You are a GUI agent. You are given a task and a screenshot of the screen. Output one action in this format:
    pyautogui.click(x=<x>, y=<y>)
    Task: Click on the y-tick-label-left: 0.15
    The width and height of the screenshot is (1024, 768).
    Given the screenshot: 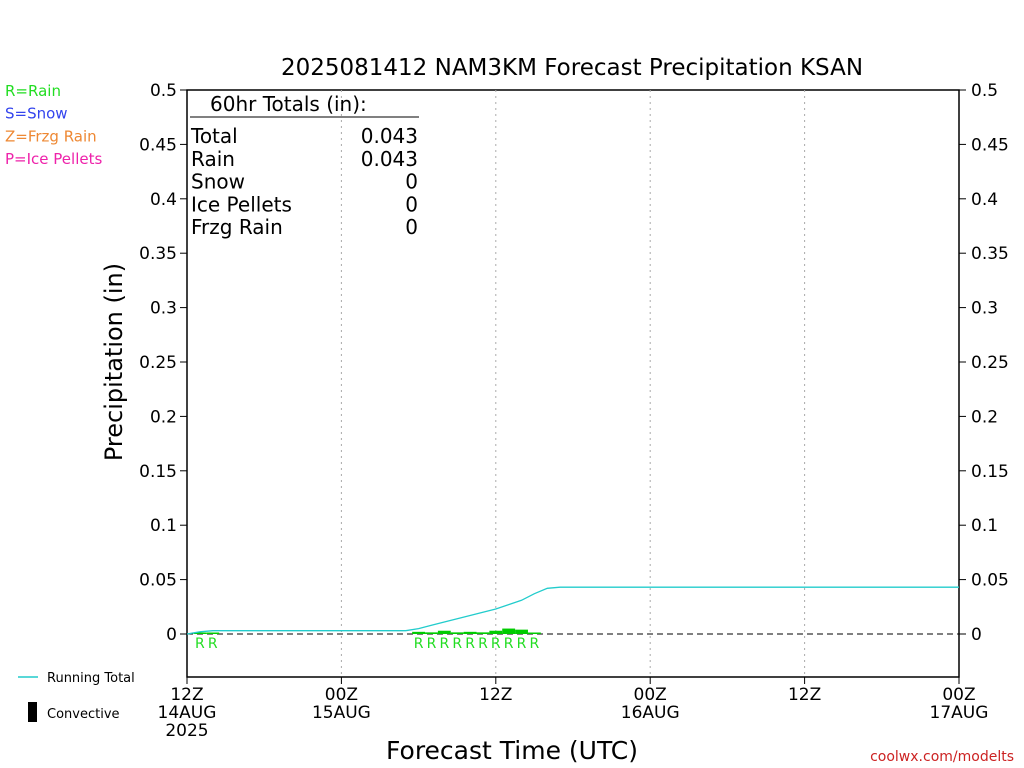 What is the action you would take?
    pyautogui.click(x=158, y=472)
    